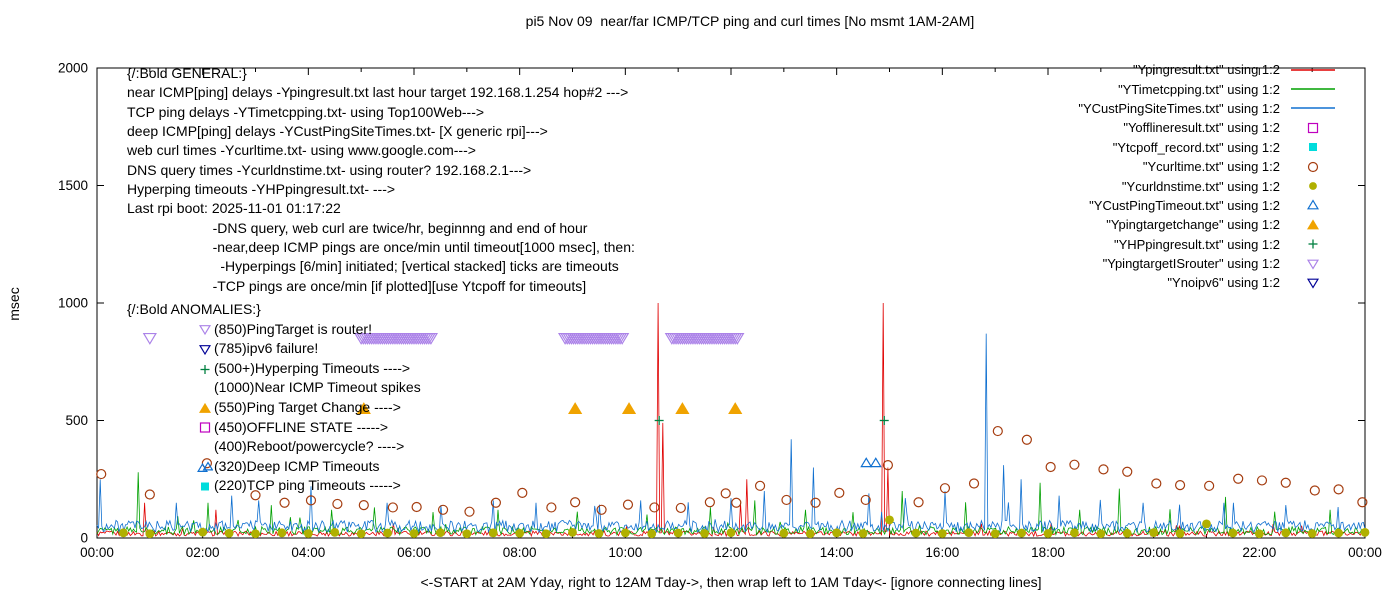 Image resolution: width=1400 pixels, height=600 pixels. Describe the element at coordinates (1196, 244) in the screenshot. I see `legend-label: "YHPpingresult.txt" using 1:2` at that location.